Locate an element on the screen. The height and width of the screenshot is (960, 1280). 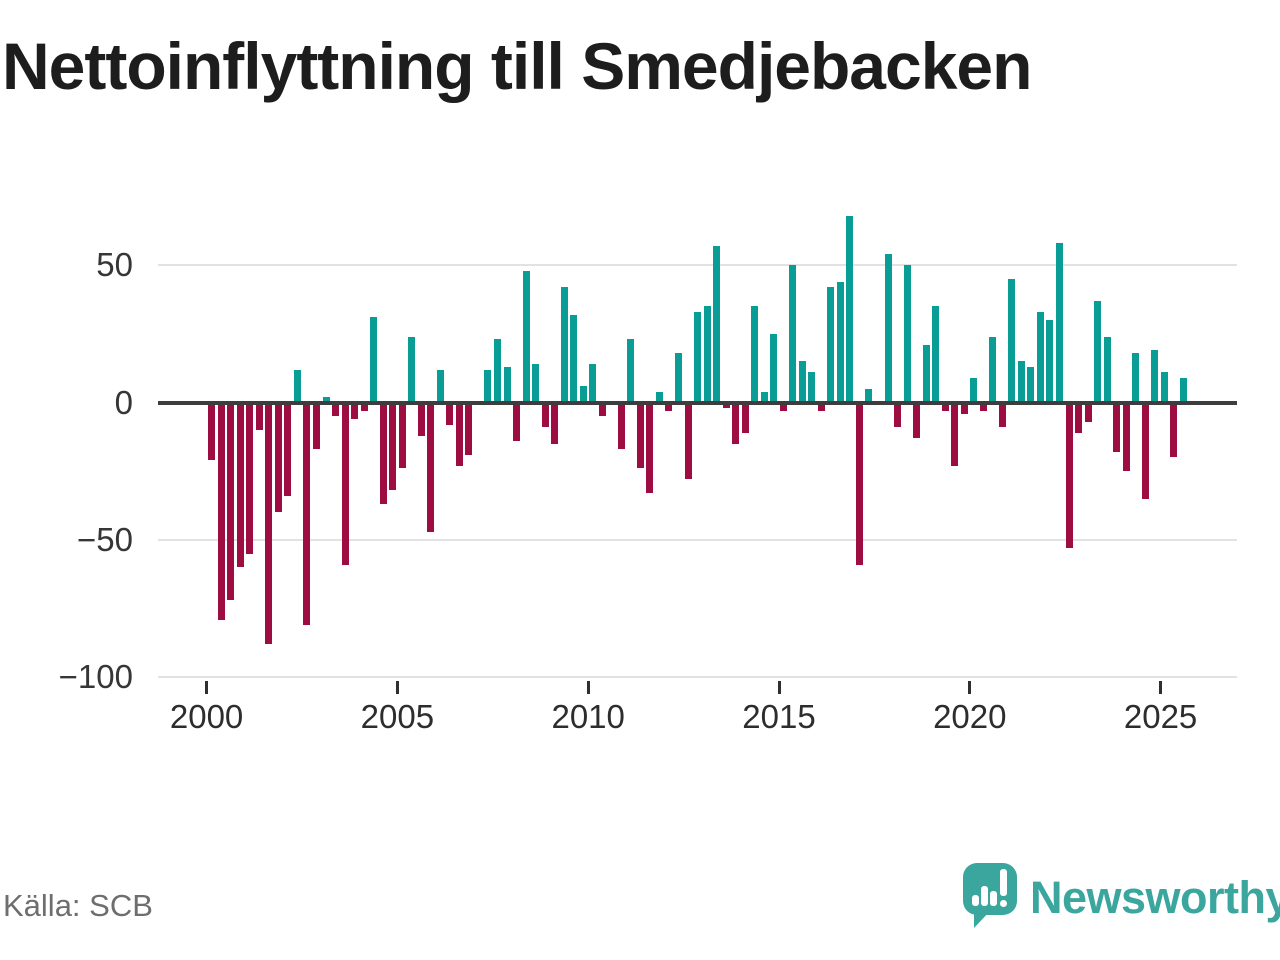
logo-chart-bar-icon is located at coordinates (975, 900).